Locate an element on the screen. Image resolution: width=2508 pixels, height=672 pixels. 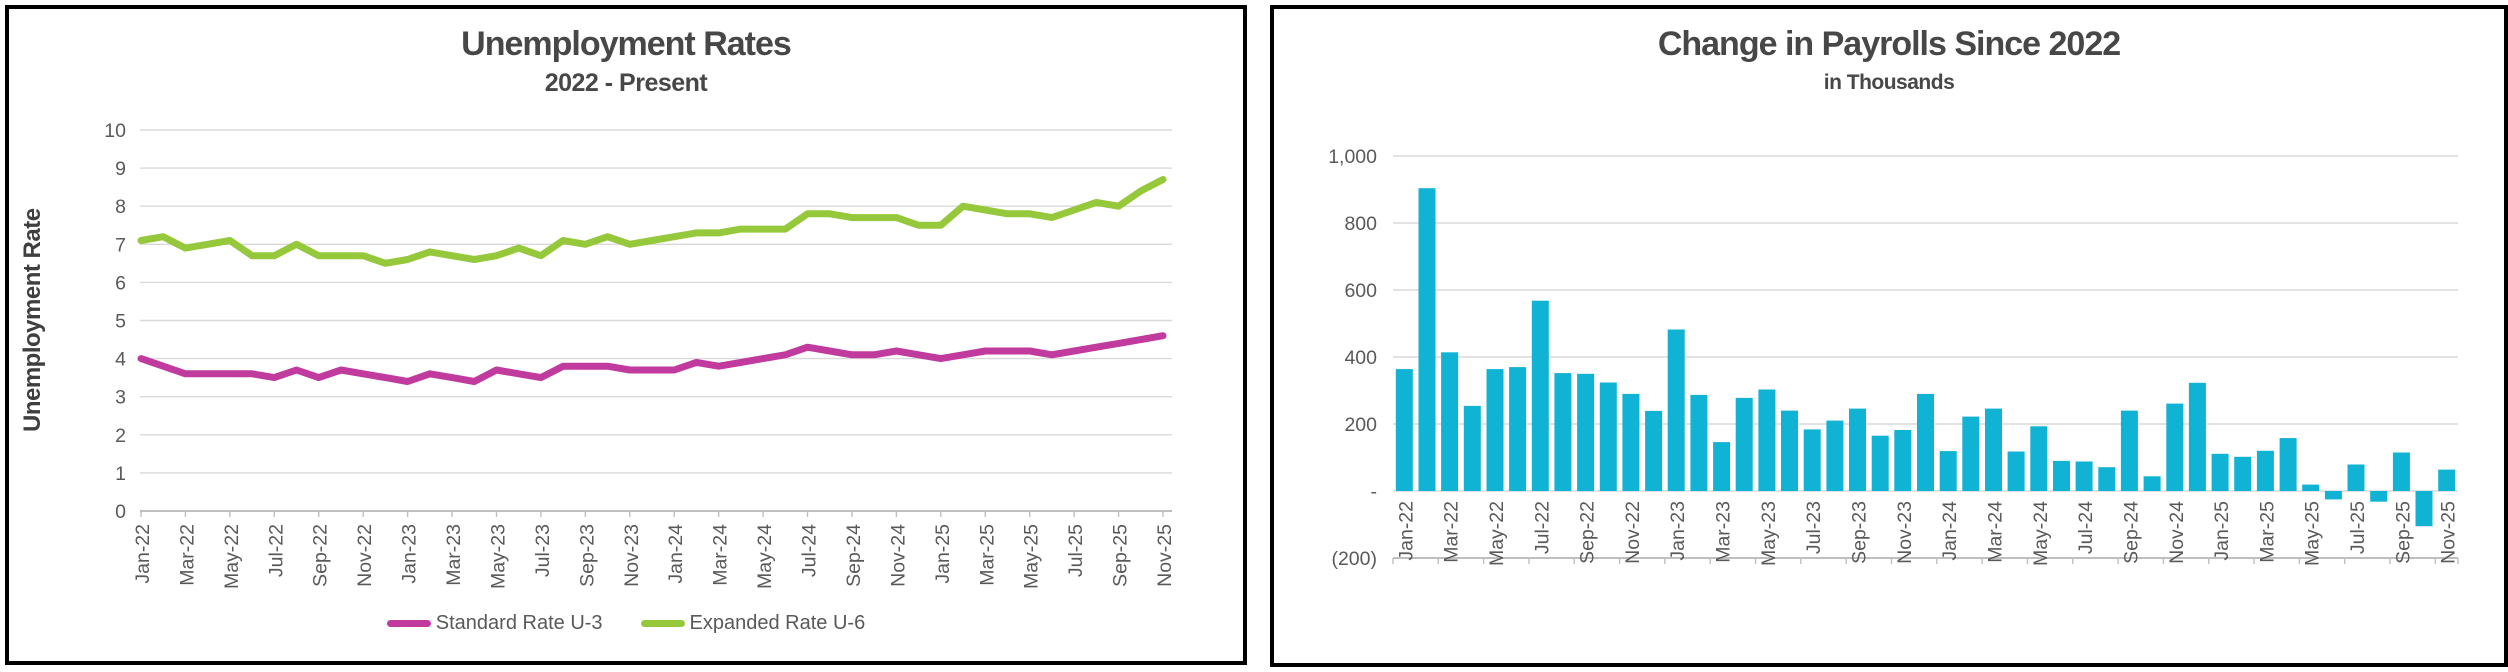
x-tick-label: Sep-23 is located at coordinates (587, 555).